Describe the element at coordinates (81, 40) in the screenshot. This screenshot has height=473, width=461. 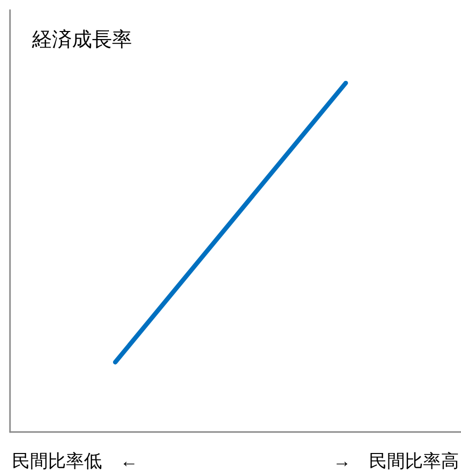
I see `y-axis-title: 経済成長率` at that location.